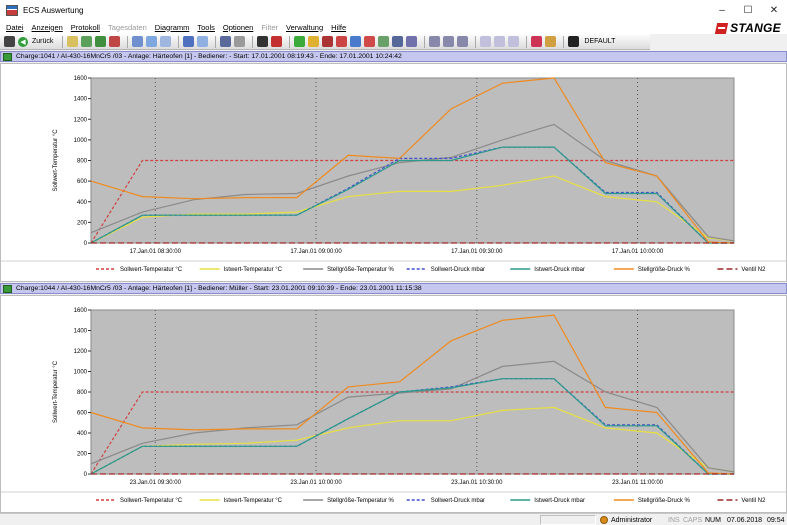 The height and width of the screenshot is (525, 787). Describe the element at coordinates (356, 41) in the screenshot. I see `ruler-icon` at that location.